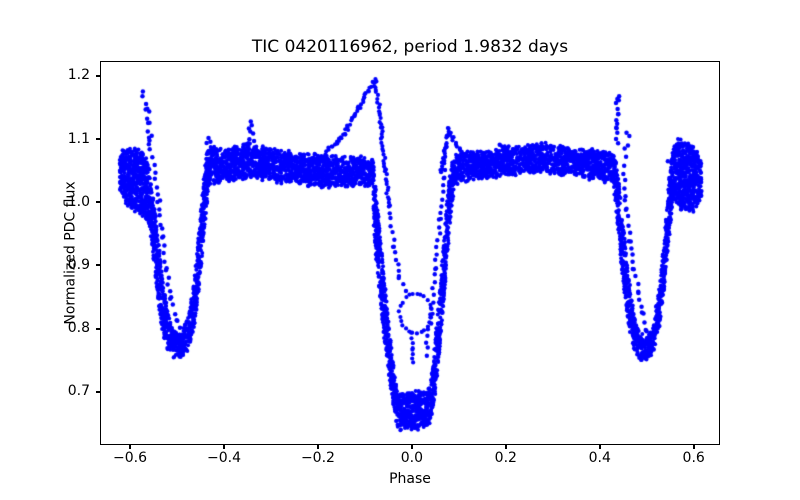 Image resolution: width=800 pixels, height=500 pixels. I want to click on x-axis-label: Phase, so click(410, 479).